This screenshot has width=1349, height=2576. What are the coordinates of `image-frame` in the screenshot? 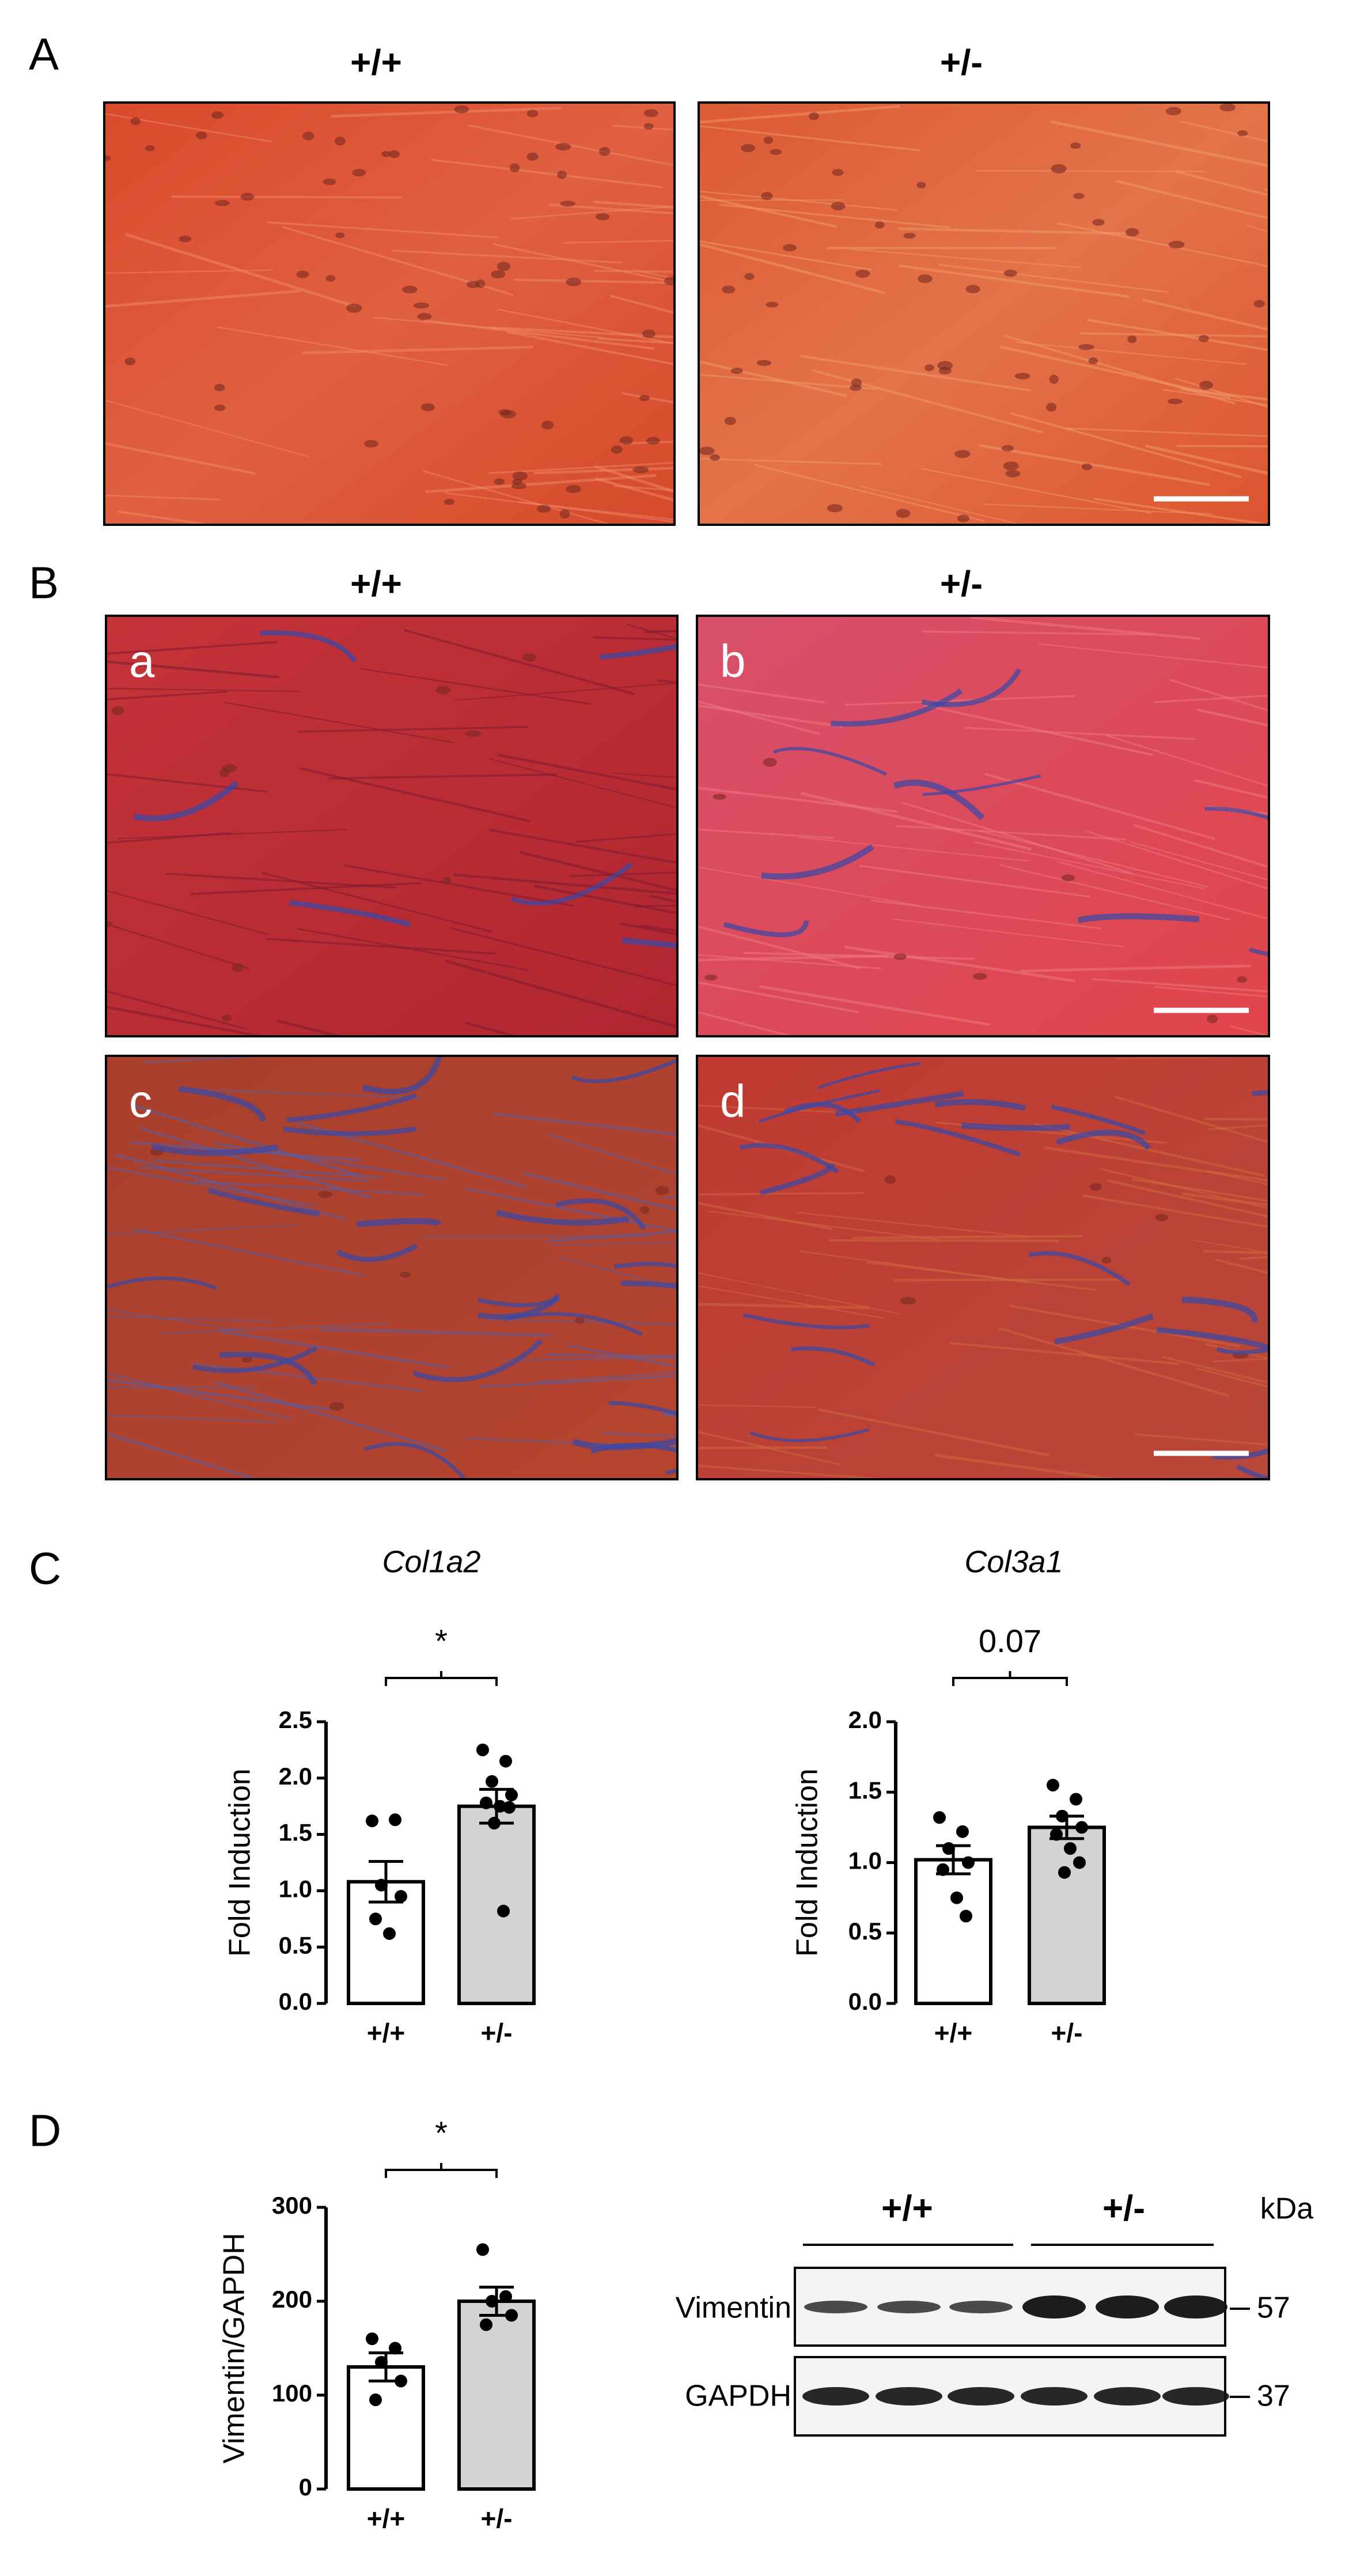 It's located at (389, 313).